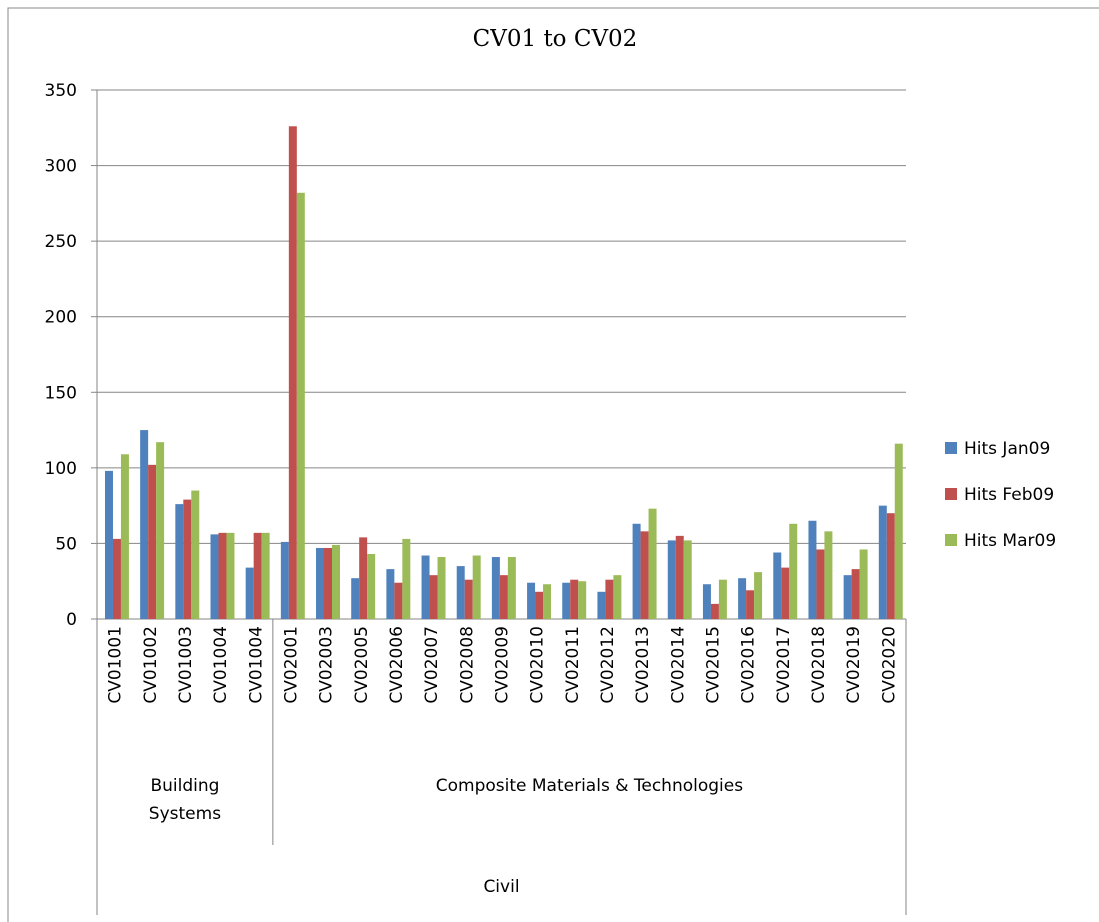 The width and height of the screenshot is (1099, 922). What do you see at coordinates (432, 665) in the screenshot?
I see `x-tick-label: CV02007` at bounding box center [432, 665].